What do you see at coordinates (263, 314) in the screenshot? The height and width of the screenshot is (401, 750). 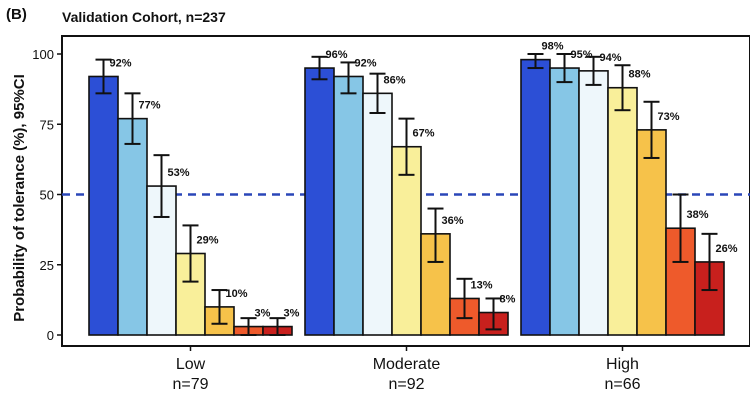 I see `data-label-low-6: 3%` at bounding box center [263, 314].